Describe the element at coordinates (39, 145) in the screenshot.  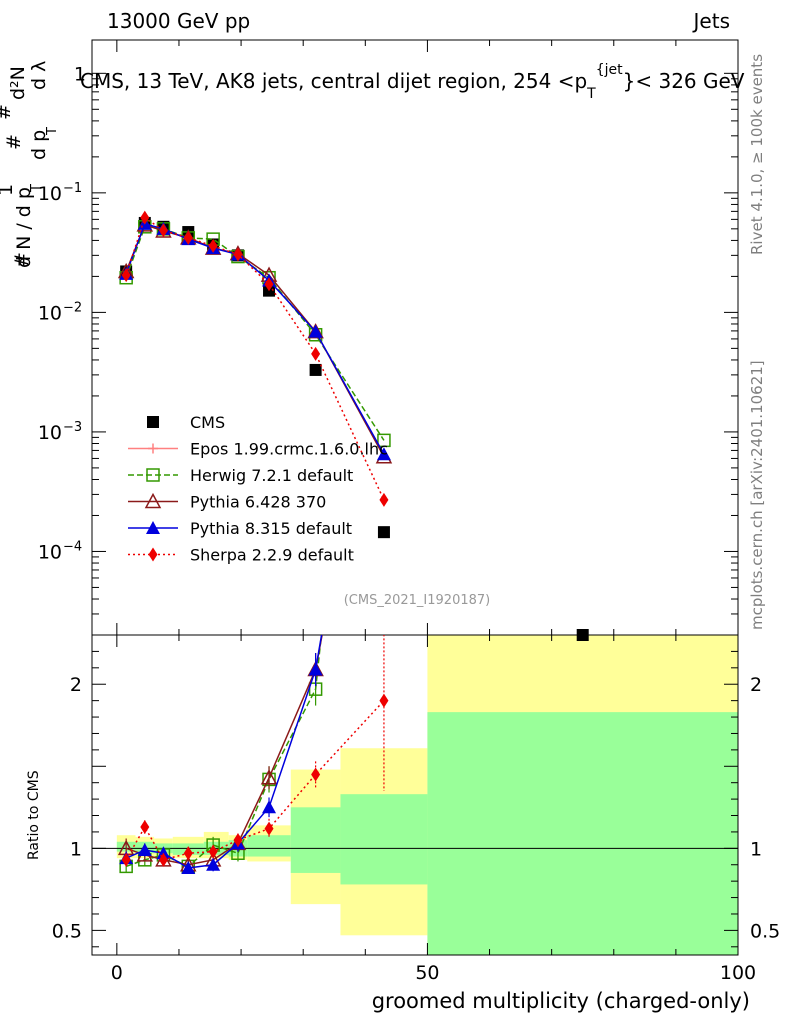
I see `svg-text: d p` at that location.